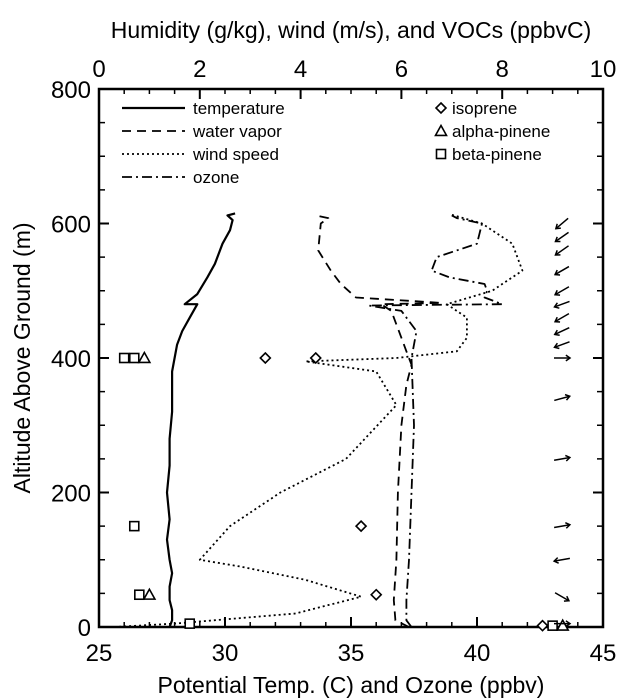 The width and height of the screenshot is (640, 699). Describe the element at coordinates (484, 108) in the screenshot. I see `legend-label: isoprene` at that location.